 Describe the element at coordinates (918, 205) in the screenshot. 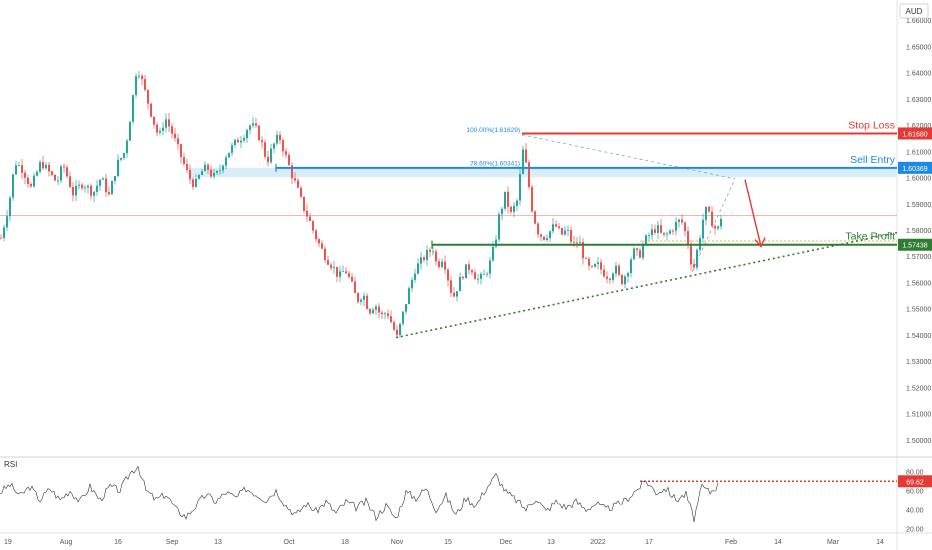

I see `price-tick-label: 1.59000` at that location.